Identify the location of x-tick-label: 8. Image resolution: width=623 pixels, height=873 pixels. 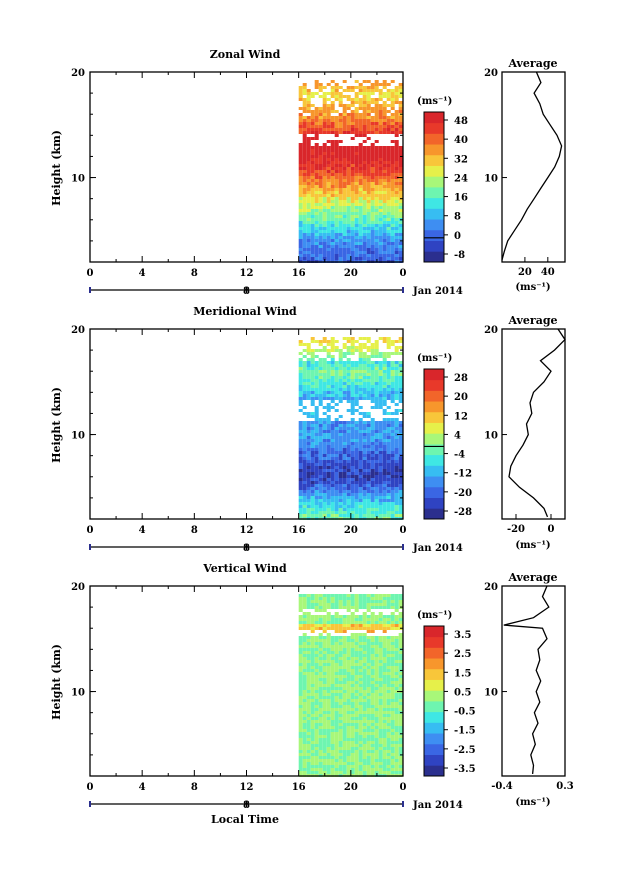
(194, 787).